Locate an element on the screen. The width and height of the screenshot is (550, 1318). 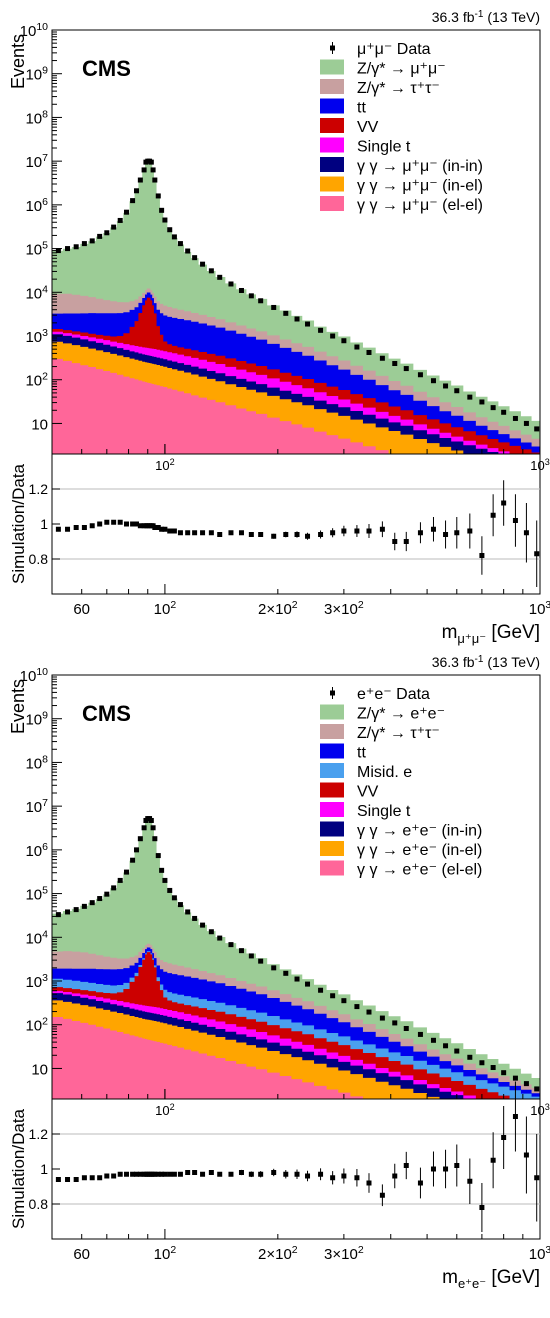
y-tick-label: 10⁸ is located at coordinates (36, 762).